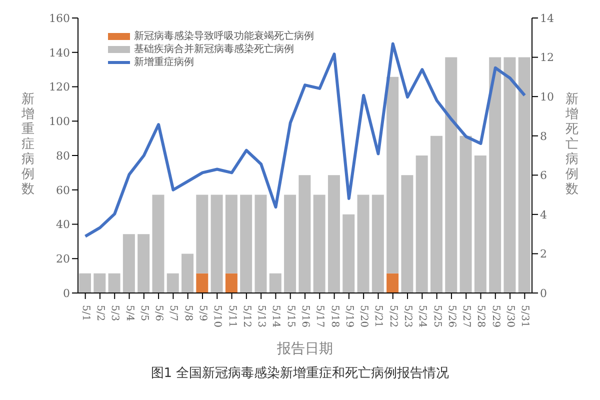 Image resolution: width=600 pixels, height=400 pixels. What do you see at coordinates (214, 49) in the screenshot?
I see `legend-label: 基础疾病合并新冠病毒感染死亡病例` at bounding box center [214, 49].